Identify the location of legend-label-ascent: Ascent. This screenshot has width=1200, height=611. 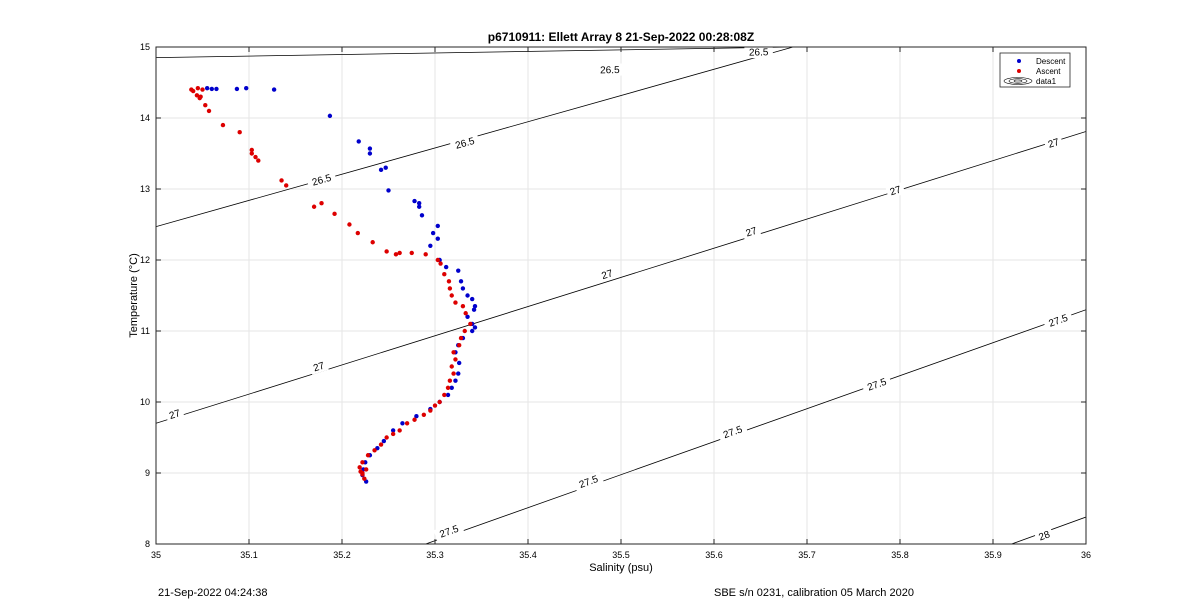
(1048, 71).